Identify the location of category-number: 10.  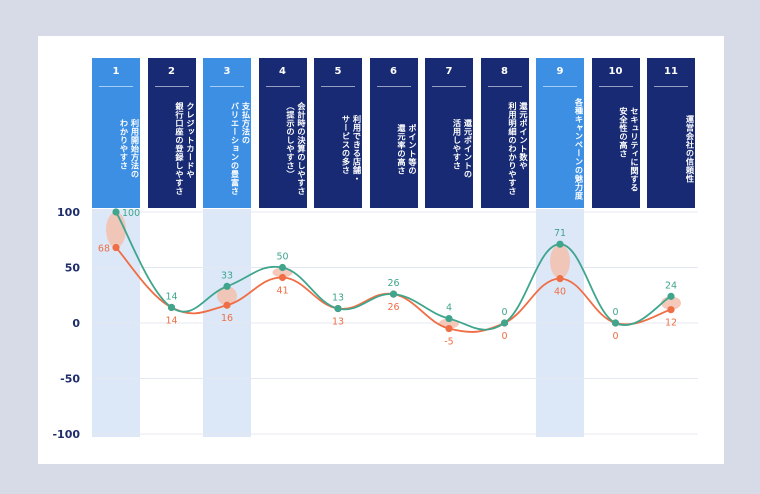
(615, 71).